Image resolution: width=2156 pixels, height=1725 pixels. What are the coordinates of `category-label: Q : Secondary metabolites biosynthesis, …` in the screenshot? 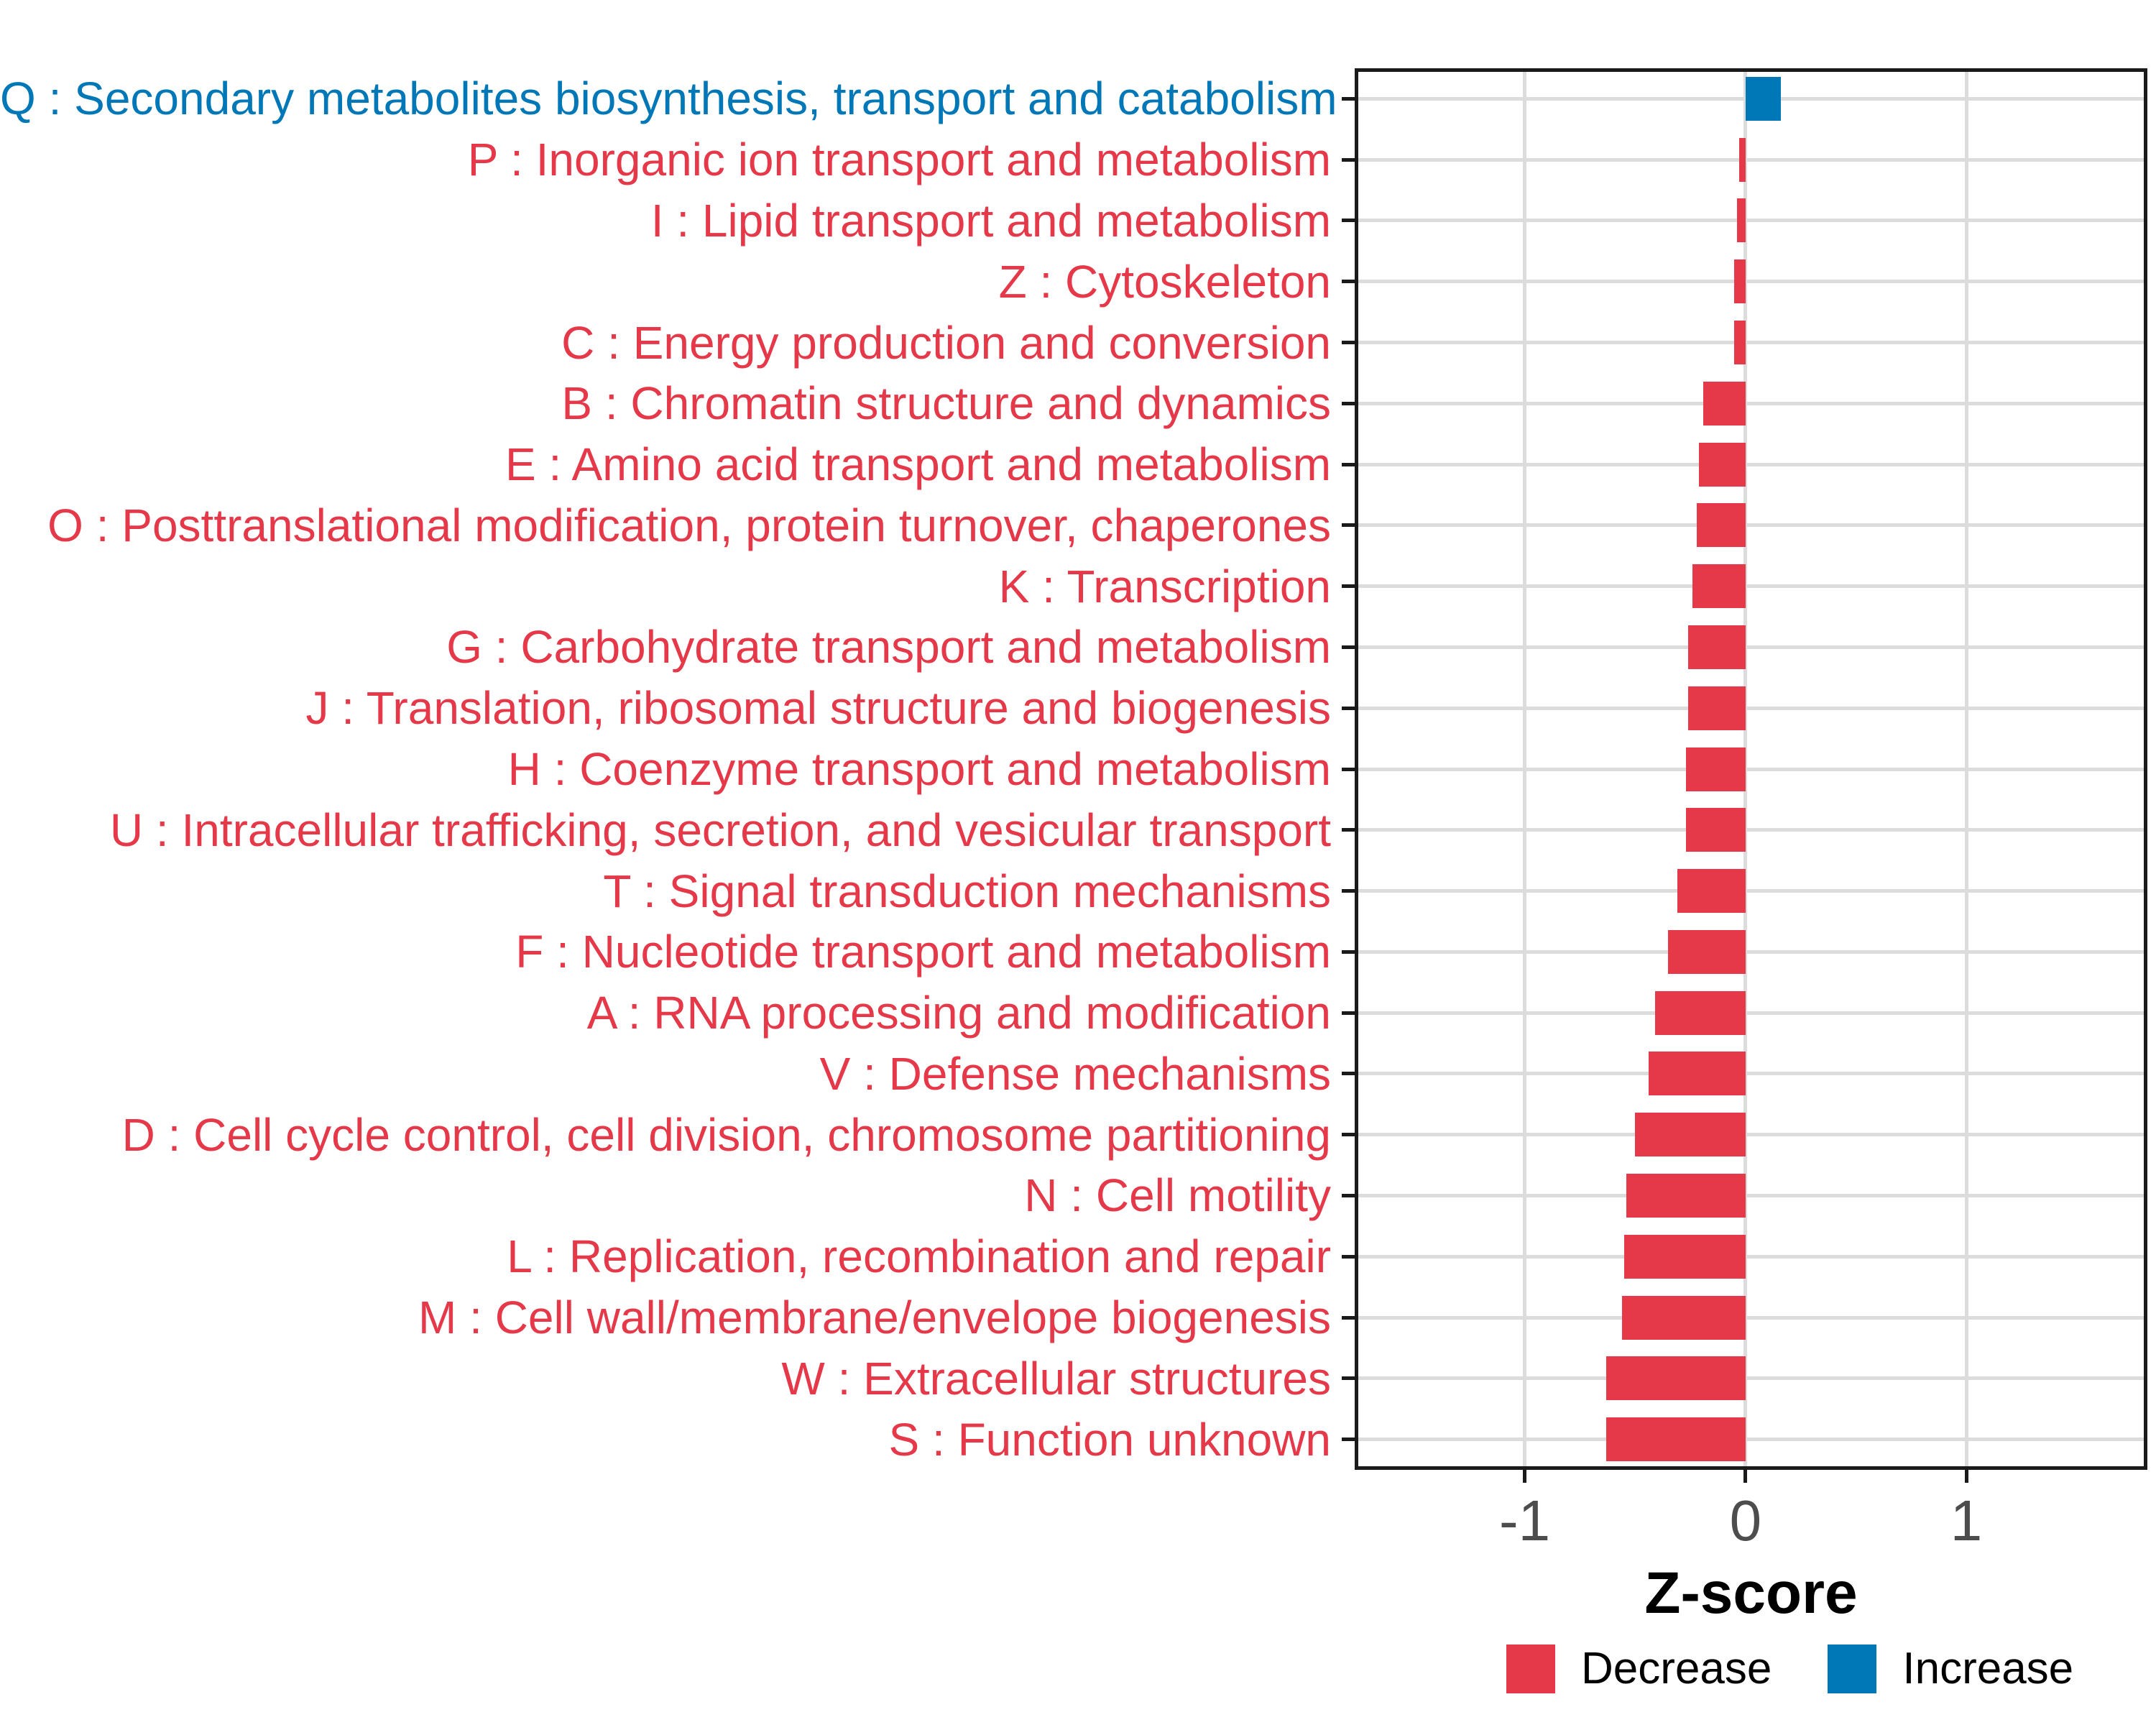 It's located at (668, 99).